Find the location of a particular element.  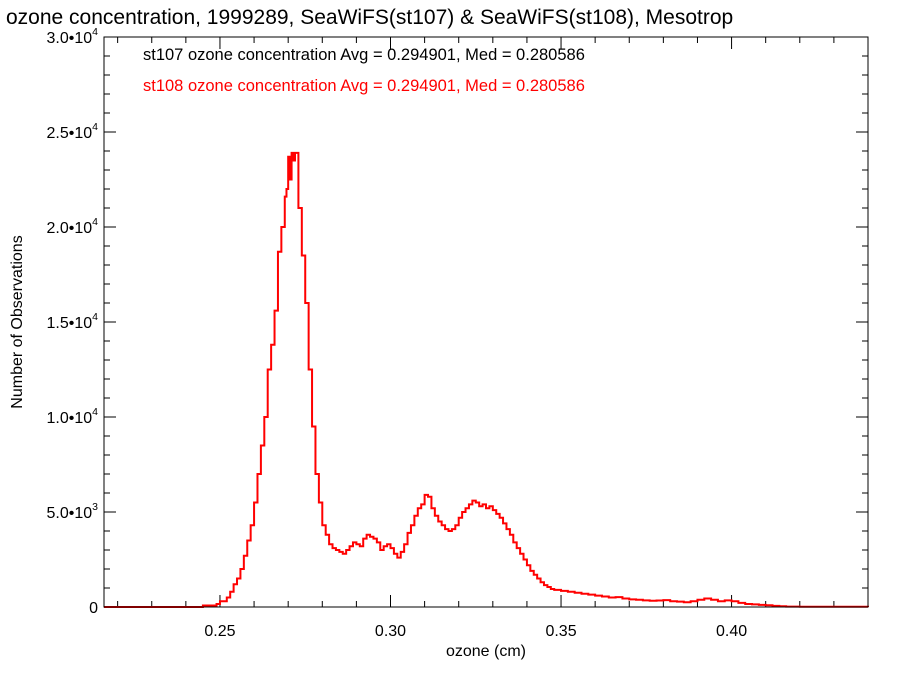

x-tick-label: 0.25 is located at coordinates (219, 631).